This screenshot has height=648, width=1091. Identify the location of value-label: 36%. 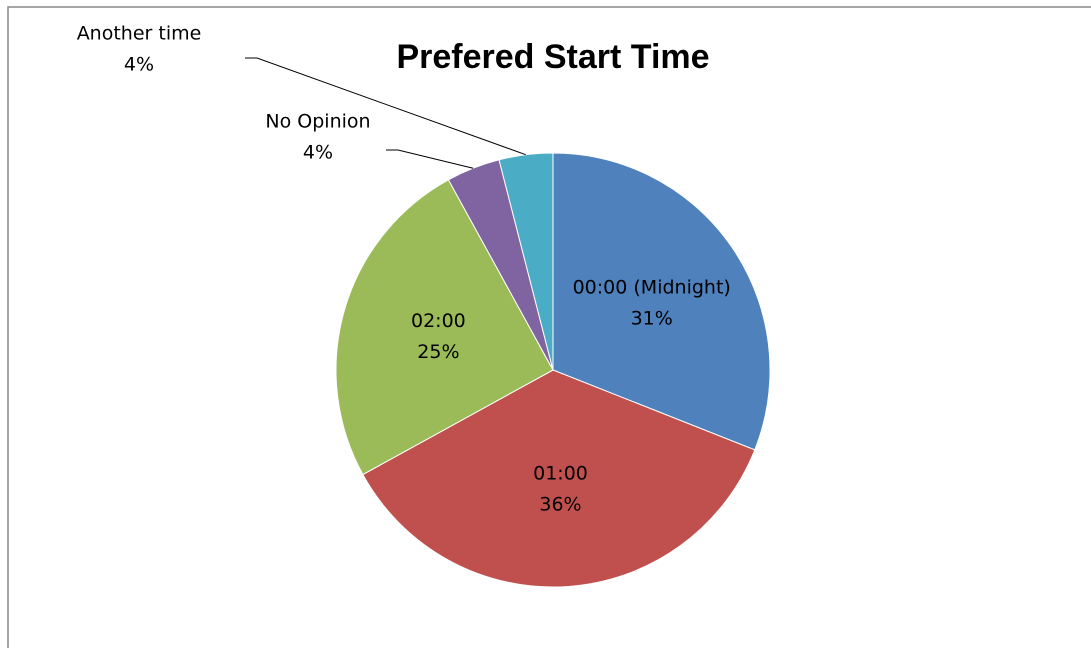
(560, 505).